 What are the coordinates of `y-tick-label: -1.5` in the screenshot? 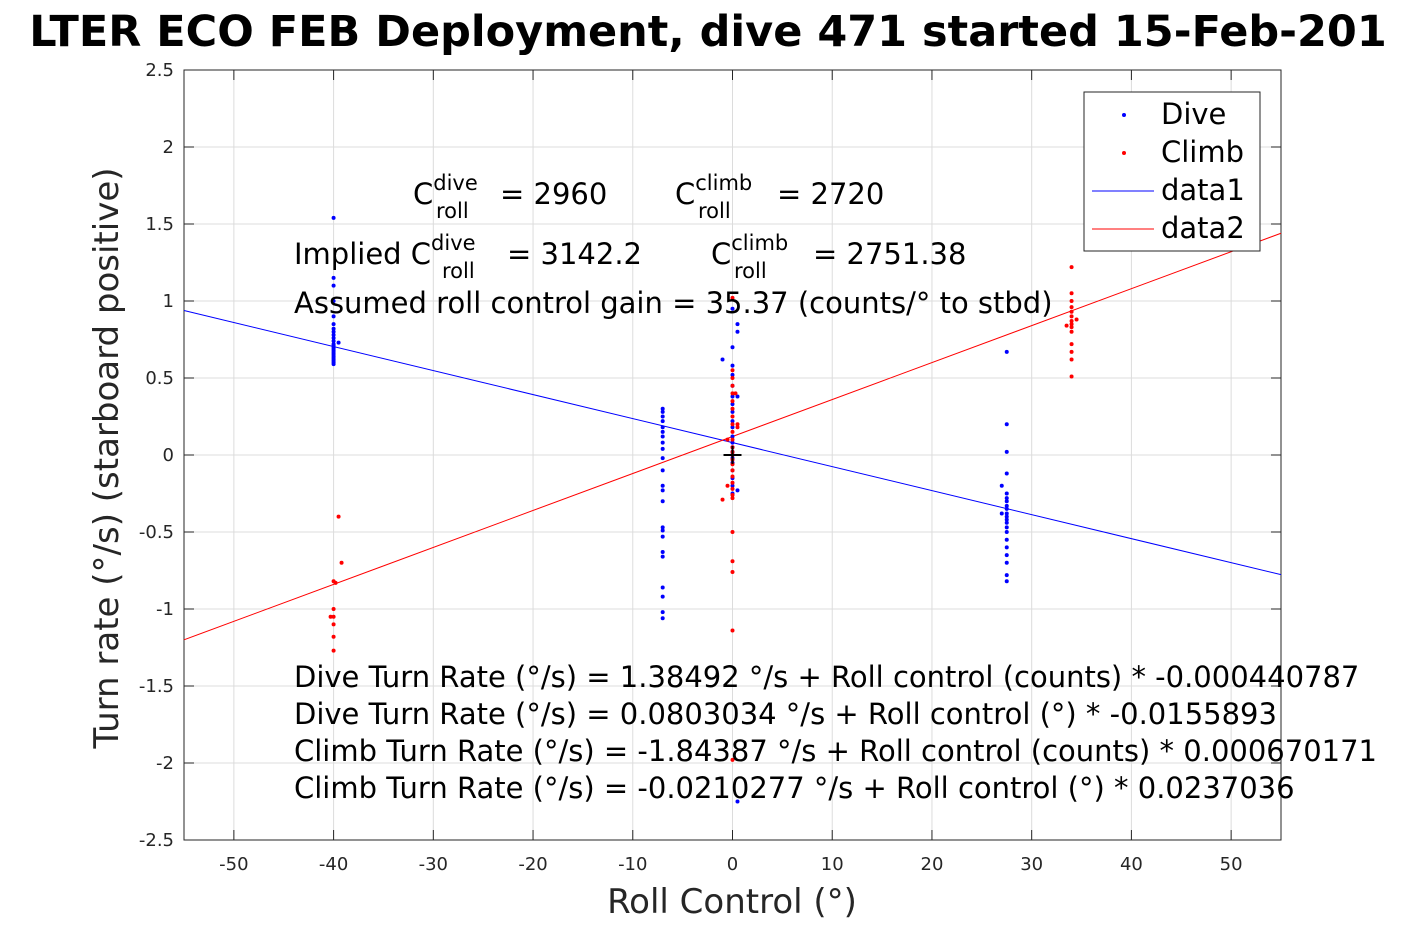 It's located at (156, 686).